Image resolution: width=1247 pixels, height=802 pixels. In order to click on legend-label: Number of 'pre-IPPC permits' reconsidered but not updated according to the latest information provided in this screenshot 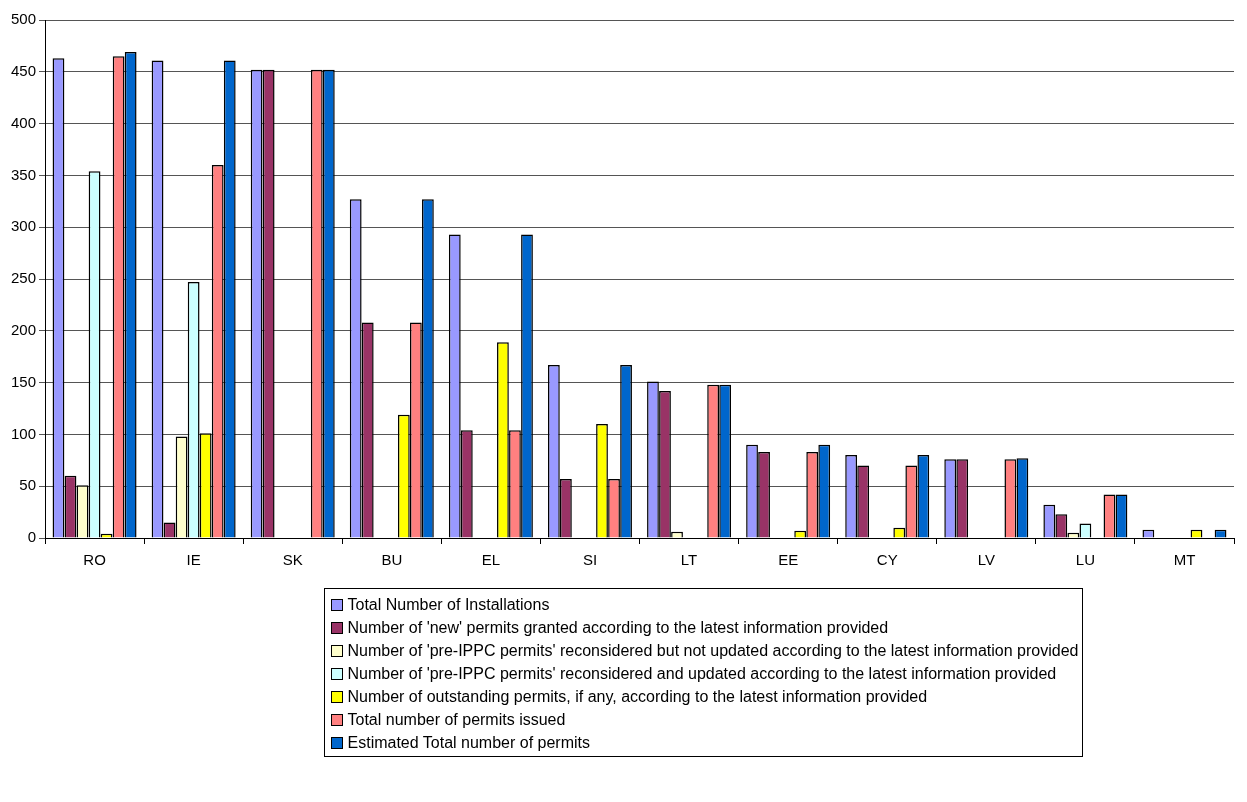, I will do `click(713, 650)`.